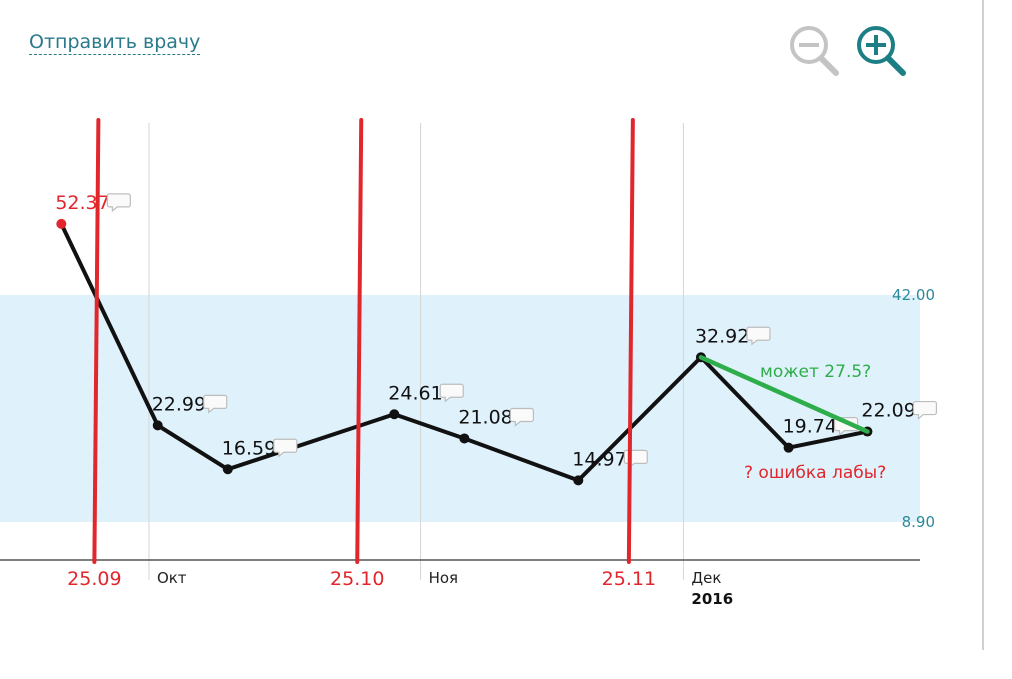  I want to click on year-tick-label: 2016, so click(712, 599).